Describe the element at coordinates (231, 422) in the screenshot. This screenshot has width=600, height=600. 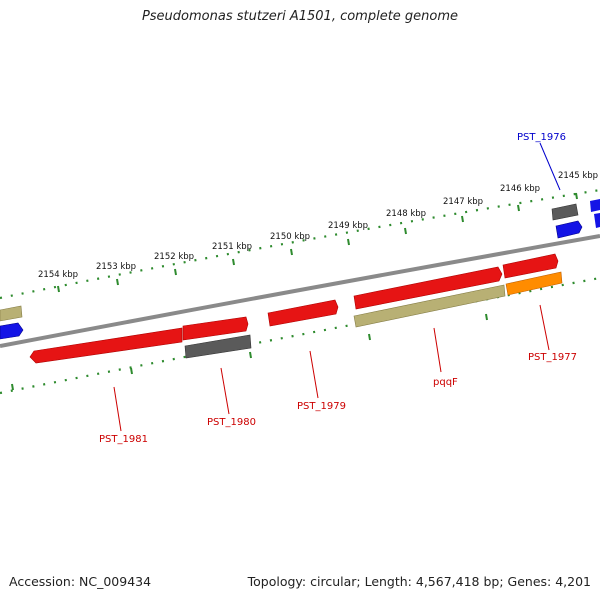
I see `gene-label-pst1980: PST_1980` at that location.